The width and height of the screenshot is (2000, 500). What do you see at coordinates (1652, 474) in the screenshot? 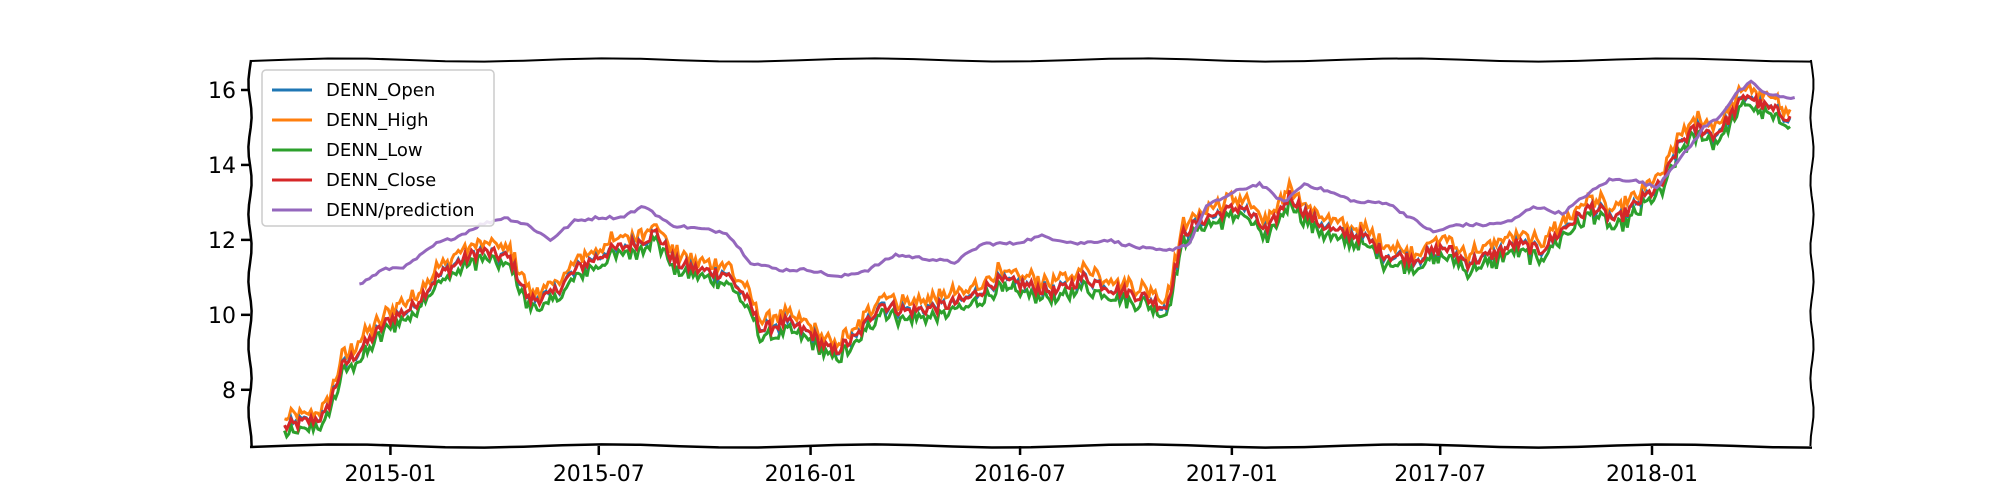
I see `x-tick-label: 2018-01` at bounding box center [1652, 474].